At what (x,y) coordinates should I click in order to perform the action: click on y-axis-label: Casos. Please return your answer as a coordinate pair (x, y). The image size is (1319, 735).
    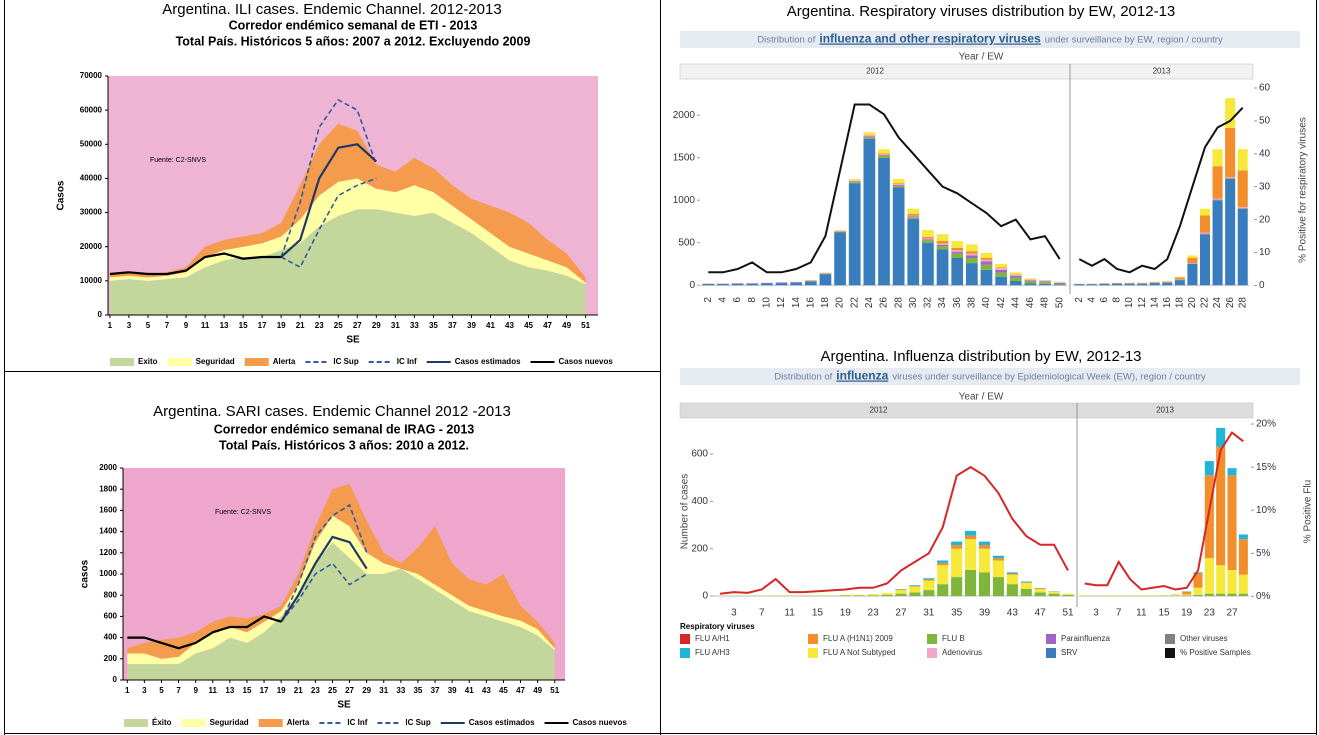
    Looking at the image, I should click on (61, 195).